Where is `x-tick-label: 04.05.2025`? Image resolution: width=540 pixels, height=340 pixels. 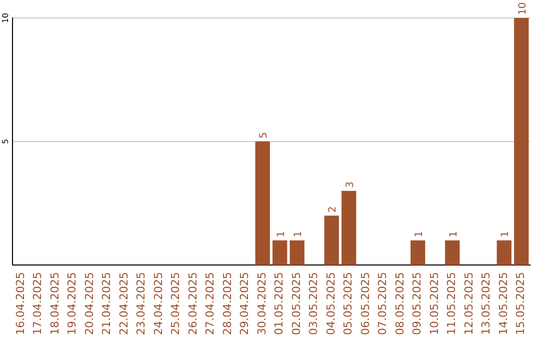
x-tick-label: 04.05.2025 is located at coordinates (331, 304).